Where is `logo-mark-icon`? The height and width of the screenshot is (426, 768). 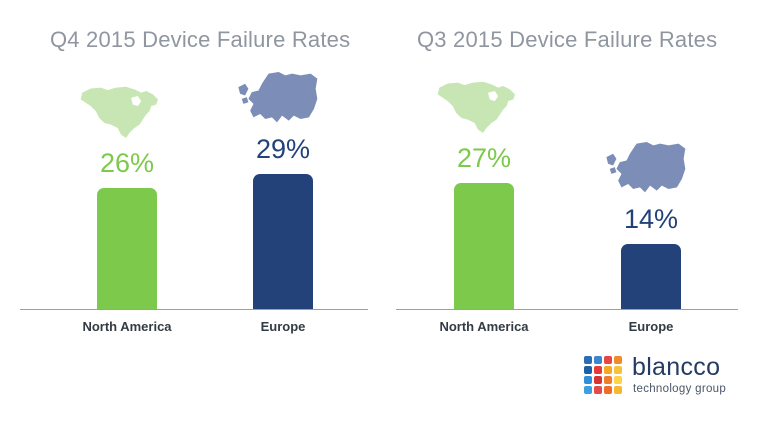
logo-mark-icon is located at coordinates (605, 377).